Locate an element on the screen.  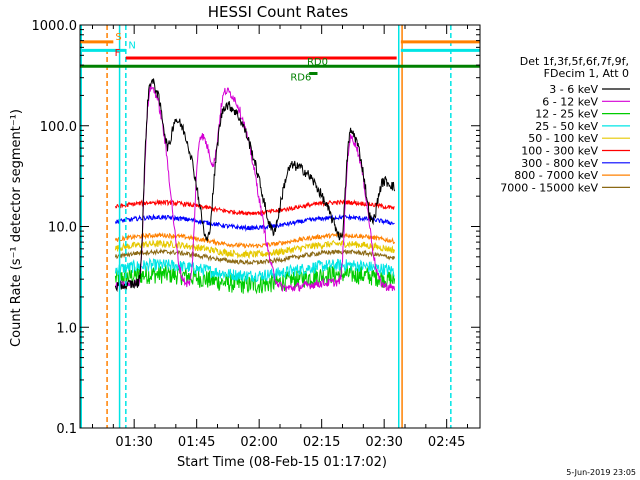
legend-label: 25 - 50 keV is located at coordinates (566, 126).